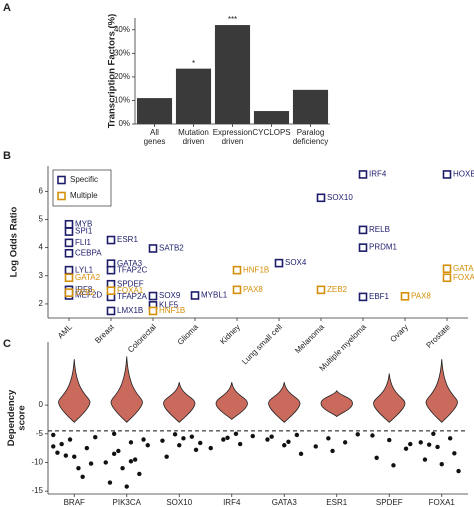 The width and height of the screenshot is (474, 507). What do you see at coordinates (41, 404) in the screenshot?
I see `y-tick-label: 0` at bounding box center [41, 404].